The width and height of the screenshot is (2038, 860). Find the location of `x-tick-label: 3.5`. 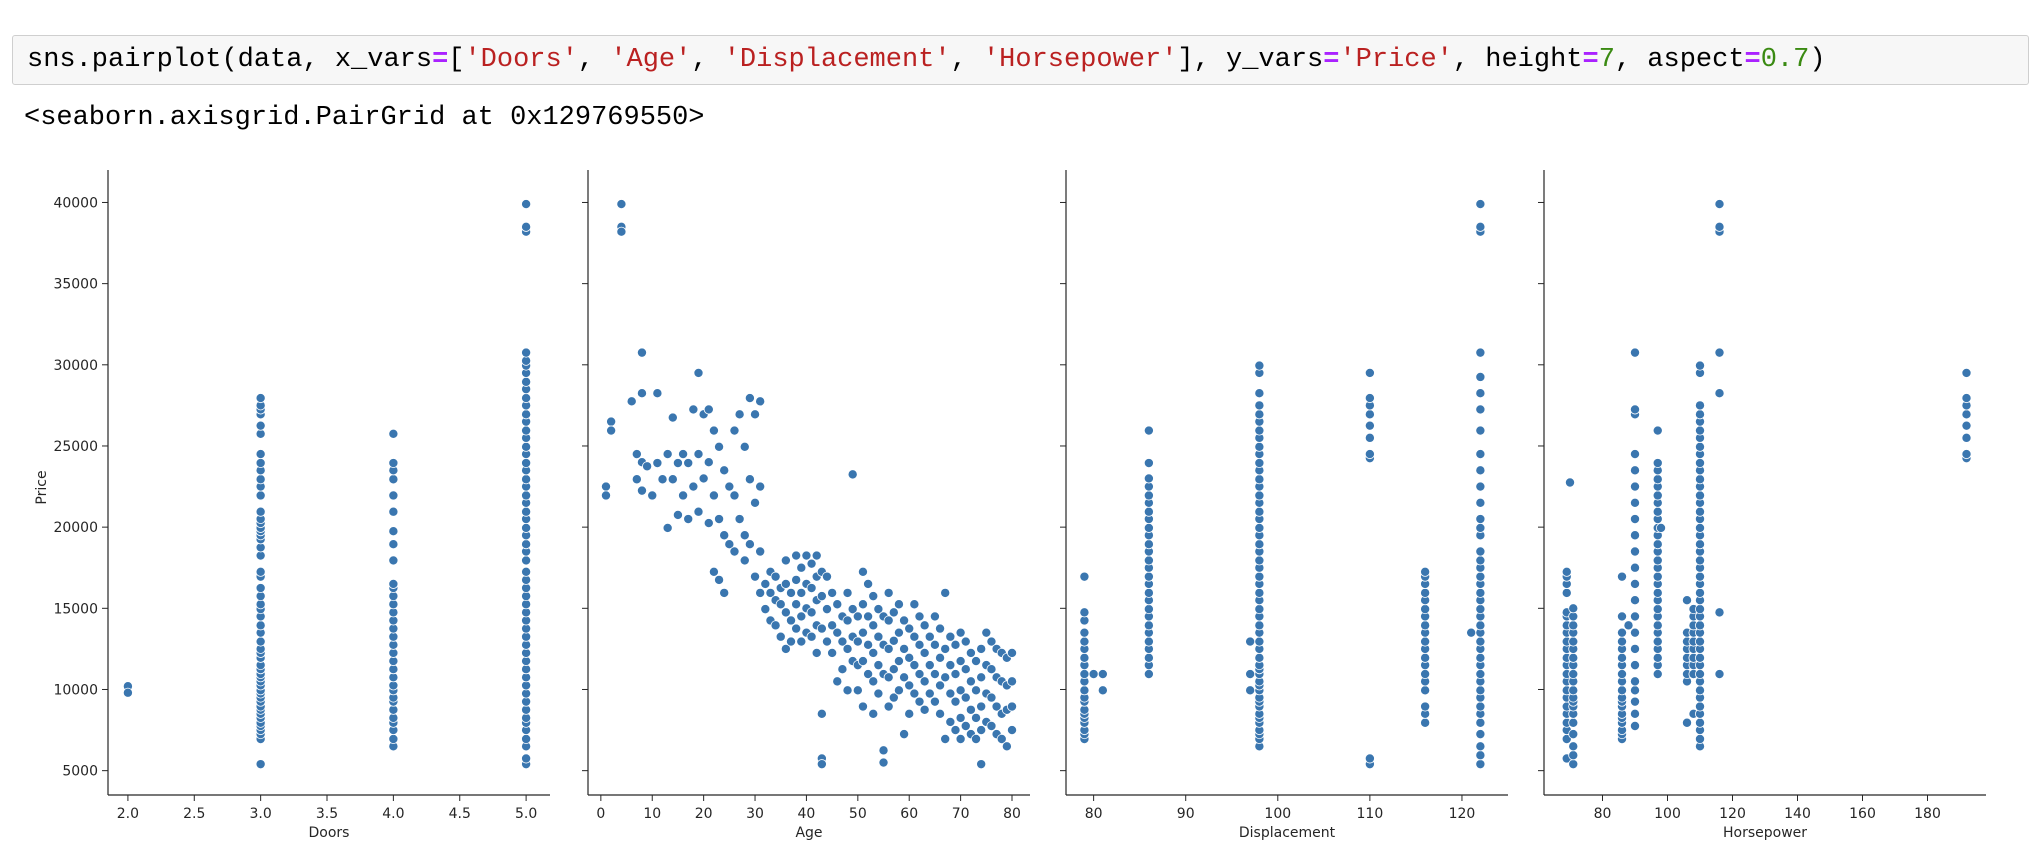

x-tick-label: 3.5 is located at coordinates (327, 814).